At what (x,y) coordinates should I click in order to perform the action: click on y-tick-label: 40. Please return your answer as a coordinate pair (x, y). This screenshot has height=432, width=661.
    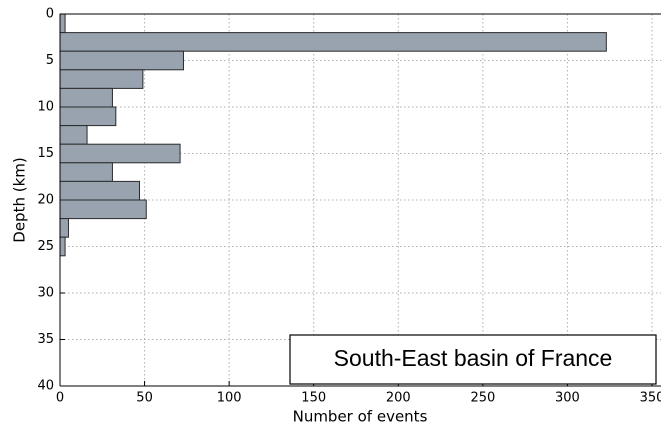
    Looking at the image, I should click on (45, 386).